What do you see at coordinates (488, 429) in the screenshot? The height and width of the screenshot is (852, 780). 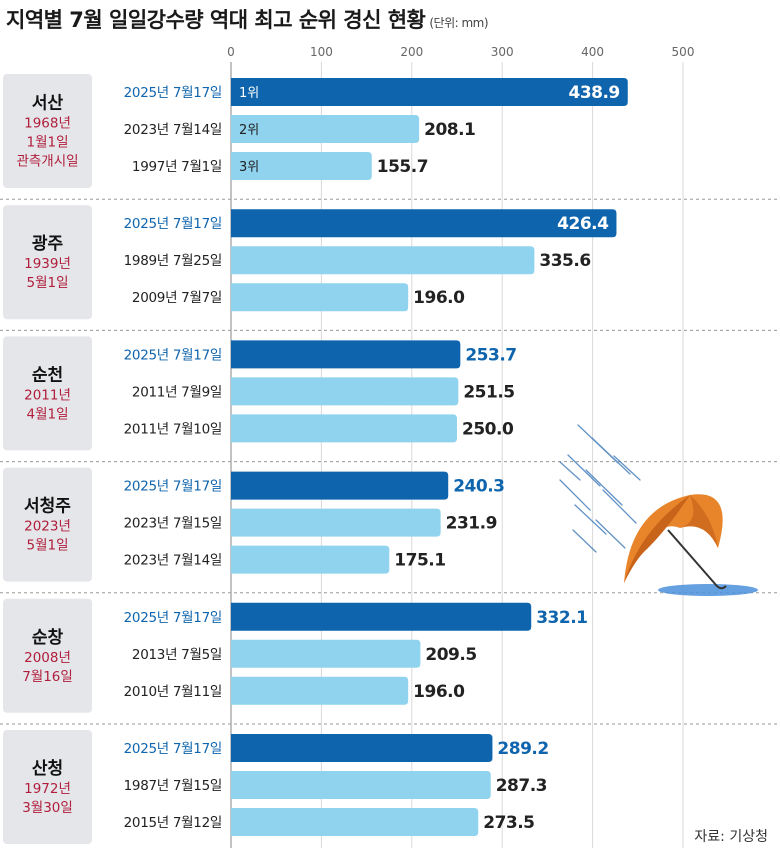 I see `bar-value-label: 250.0` at bounding box center [488, 429].